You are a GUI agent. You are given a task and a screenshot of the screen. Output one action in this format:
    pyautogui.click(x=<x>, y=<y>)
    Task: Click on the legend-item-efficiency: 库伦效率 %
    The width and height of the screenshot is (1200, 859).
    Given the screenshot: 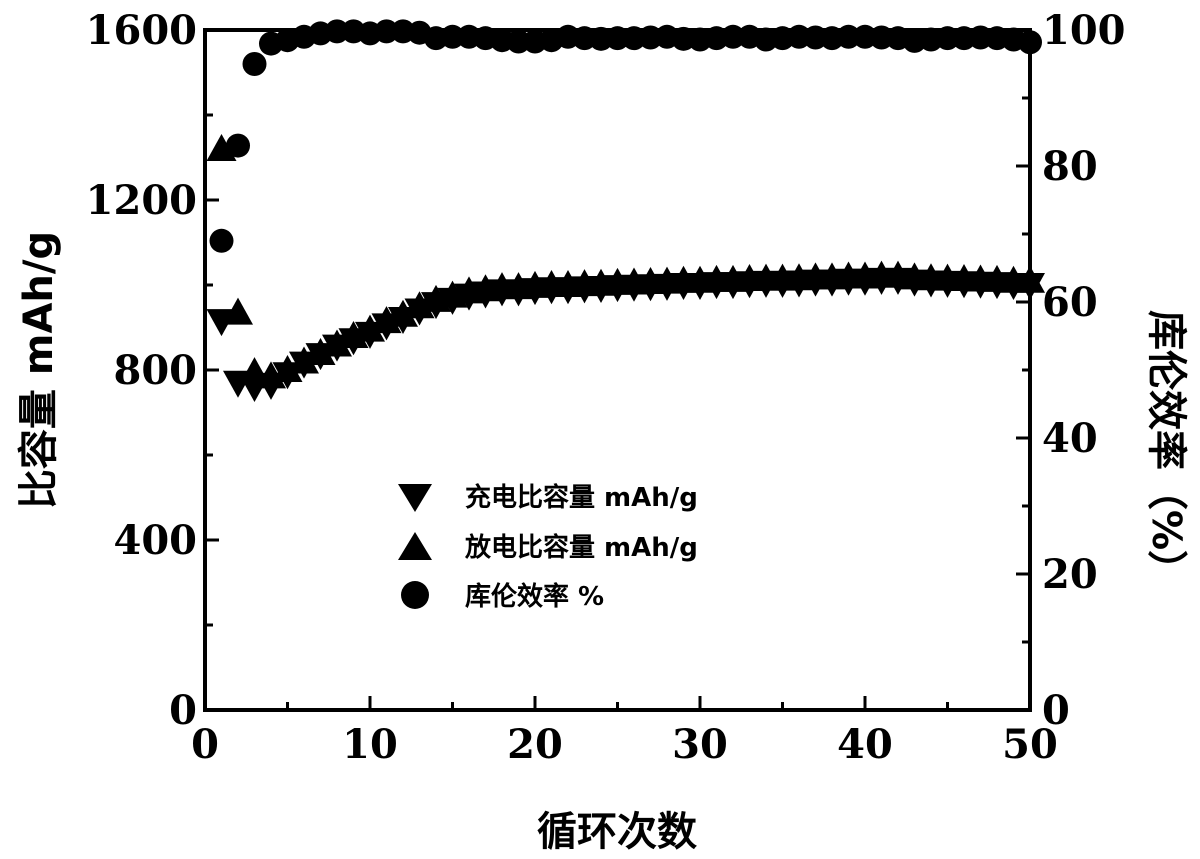 What is the action you would take?
    pyautogui.click(x=502, y=596)
    